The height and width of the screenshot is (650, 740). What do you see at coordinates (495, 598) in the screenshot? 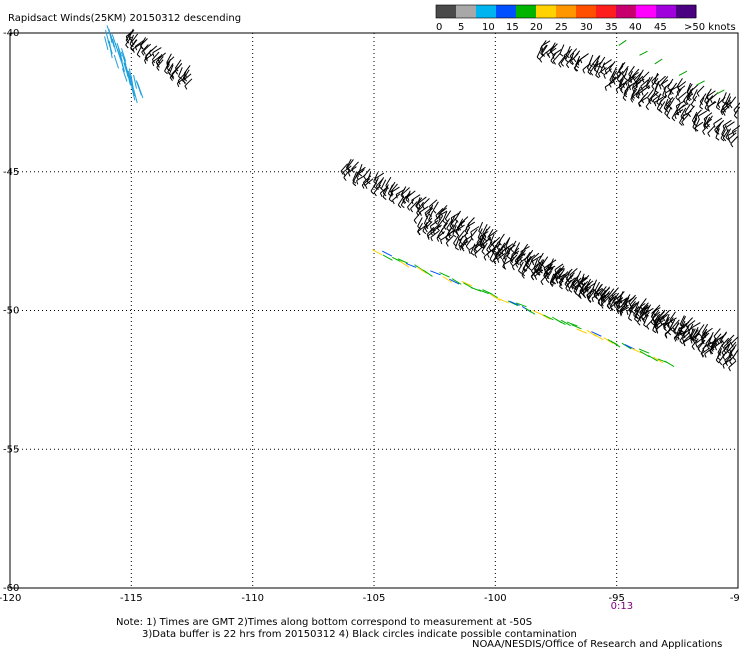
I see `longitude-tick-label: -100` at bounding box center [495, 598].